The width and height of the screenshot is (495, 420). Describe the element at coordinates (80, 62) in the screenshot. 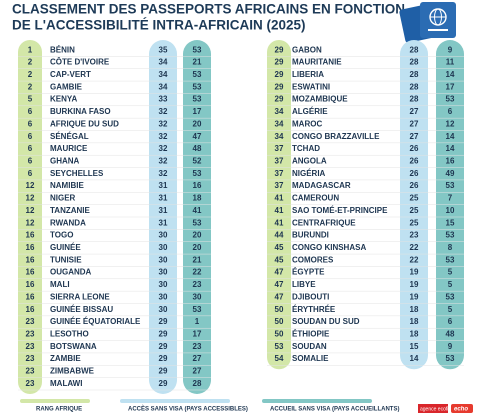

I see `country: CÔTE D'IVOIRE` at that location.